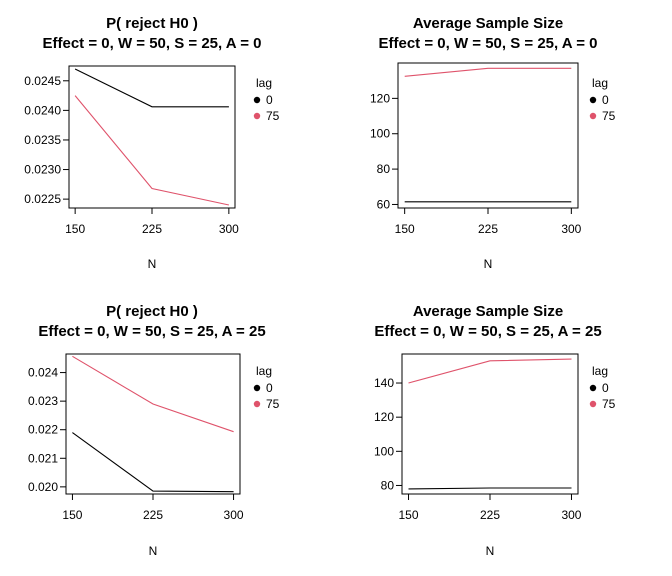  I want to click on y-tick-label: 0.024, so click(43, 373).